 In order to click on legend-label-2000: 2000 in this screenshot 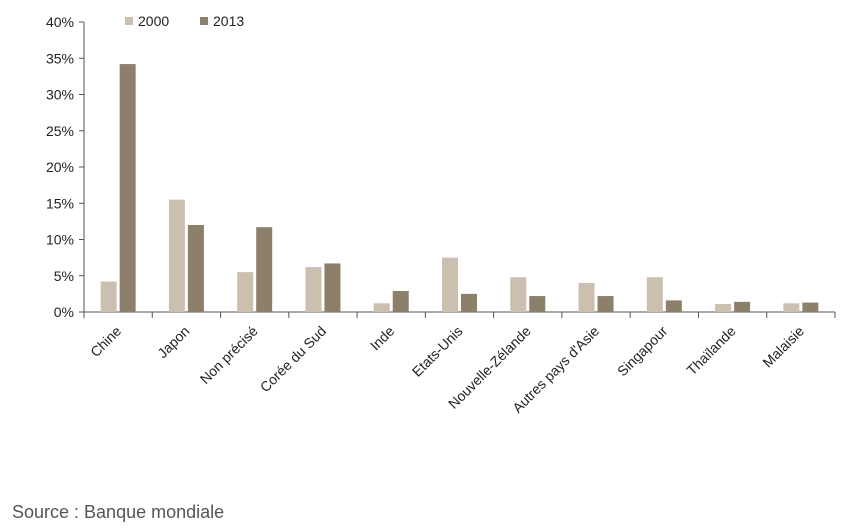, I will do `click(153, 21)`.